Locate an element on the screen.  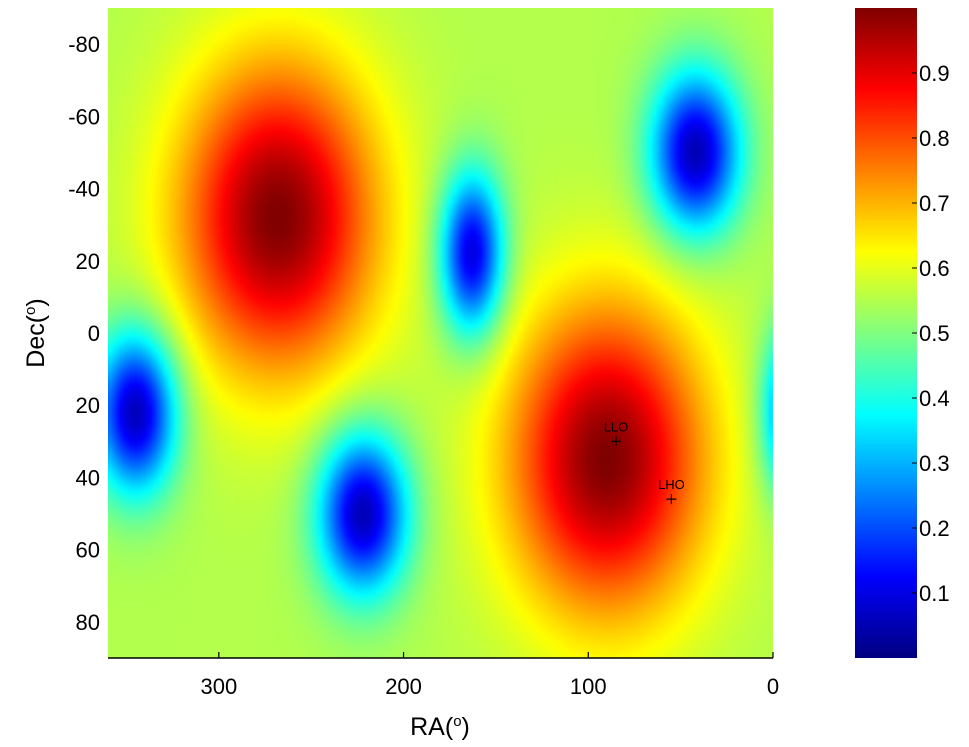
y-axis-label: Dec(o) is located at coordinates (36, 332).